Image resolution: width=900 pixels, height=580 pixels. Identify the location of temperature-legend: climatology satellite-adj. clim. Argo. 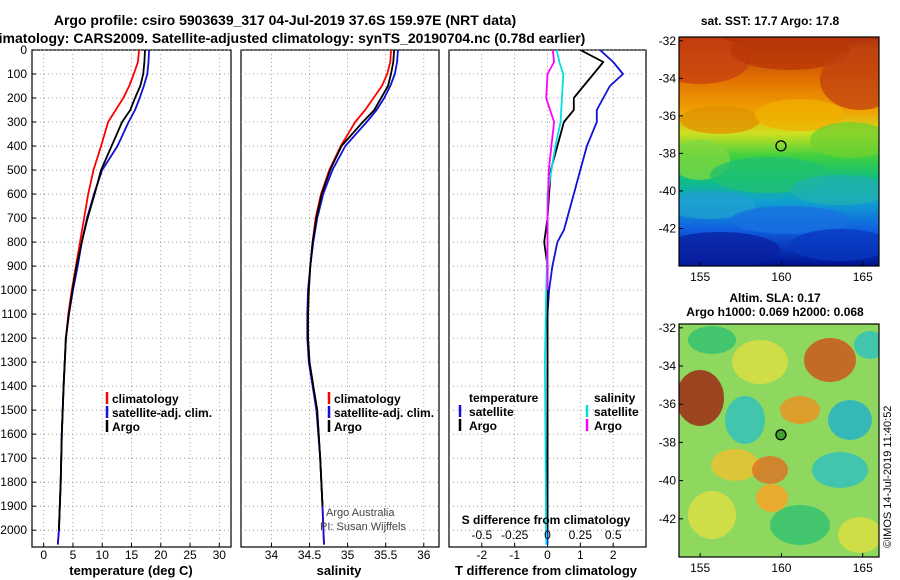
(158, 413).